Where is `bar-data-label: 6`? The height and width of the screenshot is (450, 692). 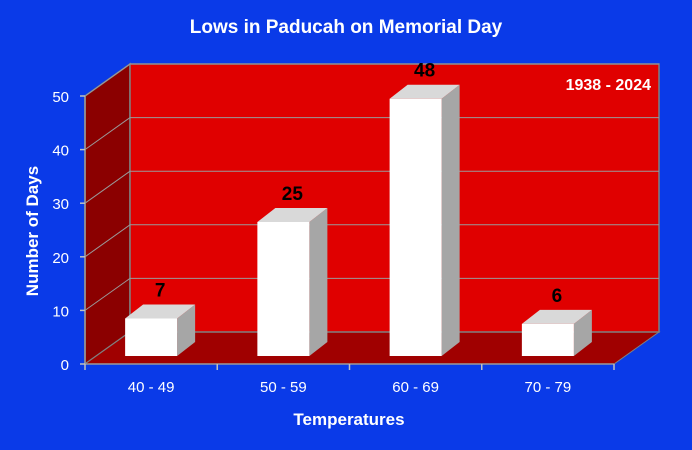
bar-data-label: 6 is located at coordinates (557, 296).